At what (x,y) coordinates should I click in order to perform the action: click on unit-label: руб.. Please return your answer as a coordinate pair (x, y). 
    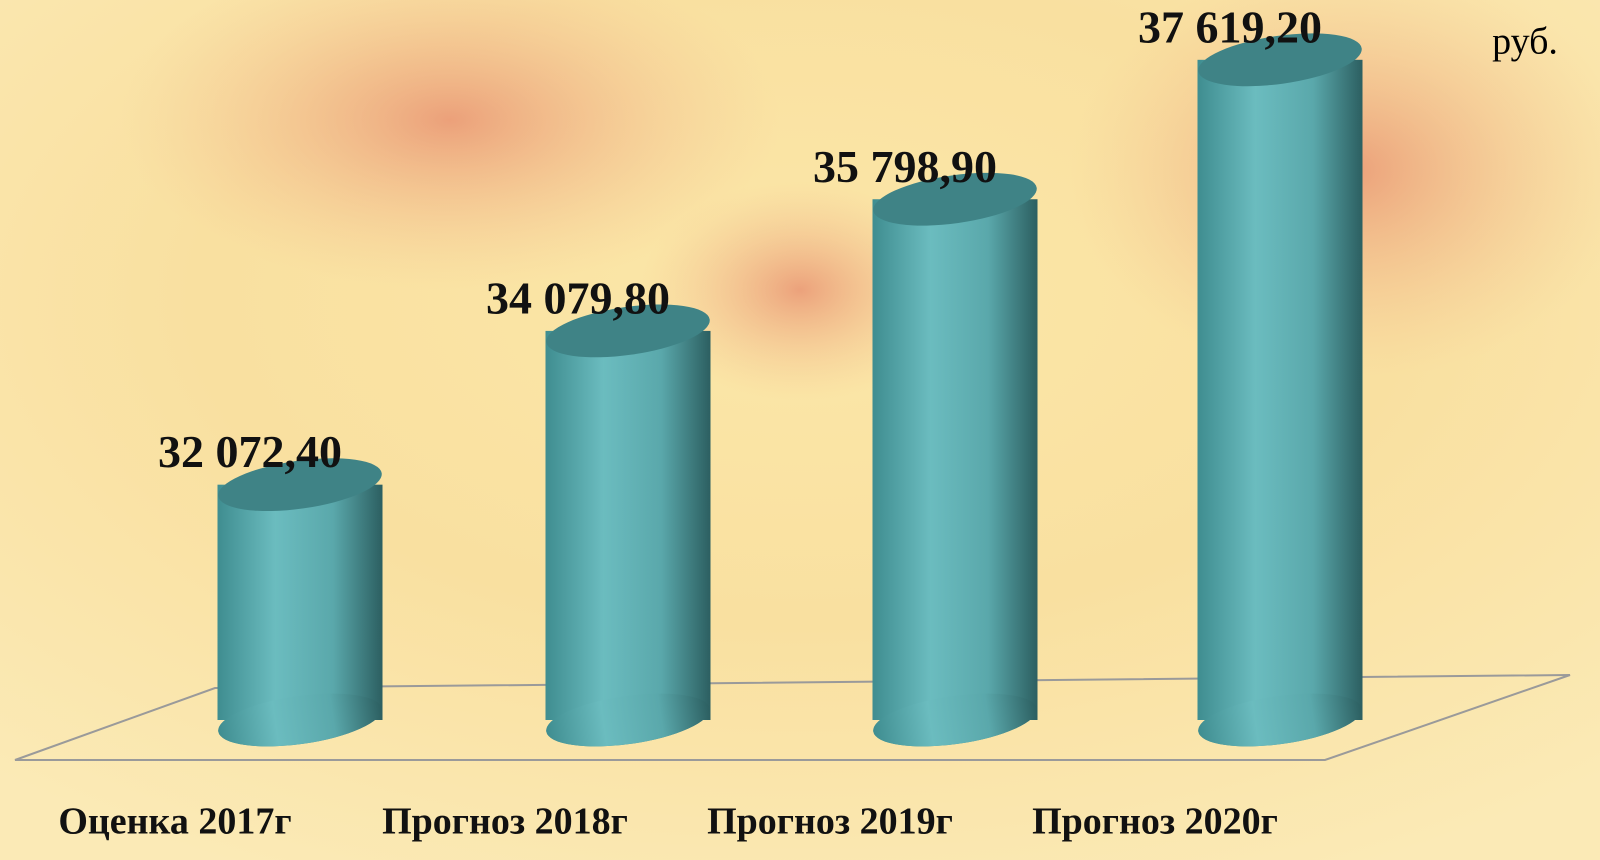
    Looking at the image, I should click on (1525, 42).